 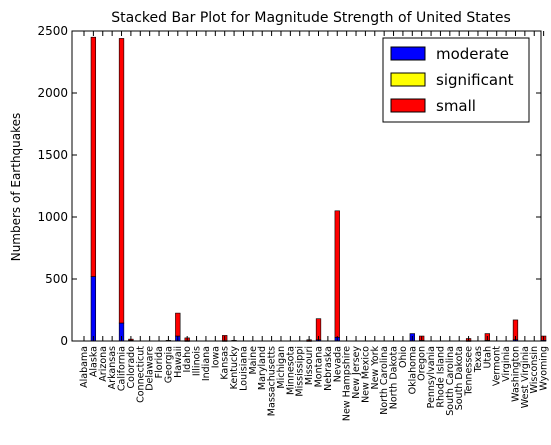 What do you see at coordinates (525, 377) in the screenshot?
I see `x-tick-label: West Virginia` at bounding box center [525, 377].